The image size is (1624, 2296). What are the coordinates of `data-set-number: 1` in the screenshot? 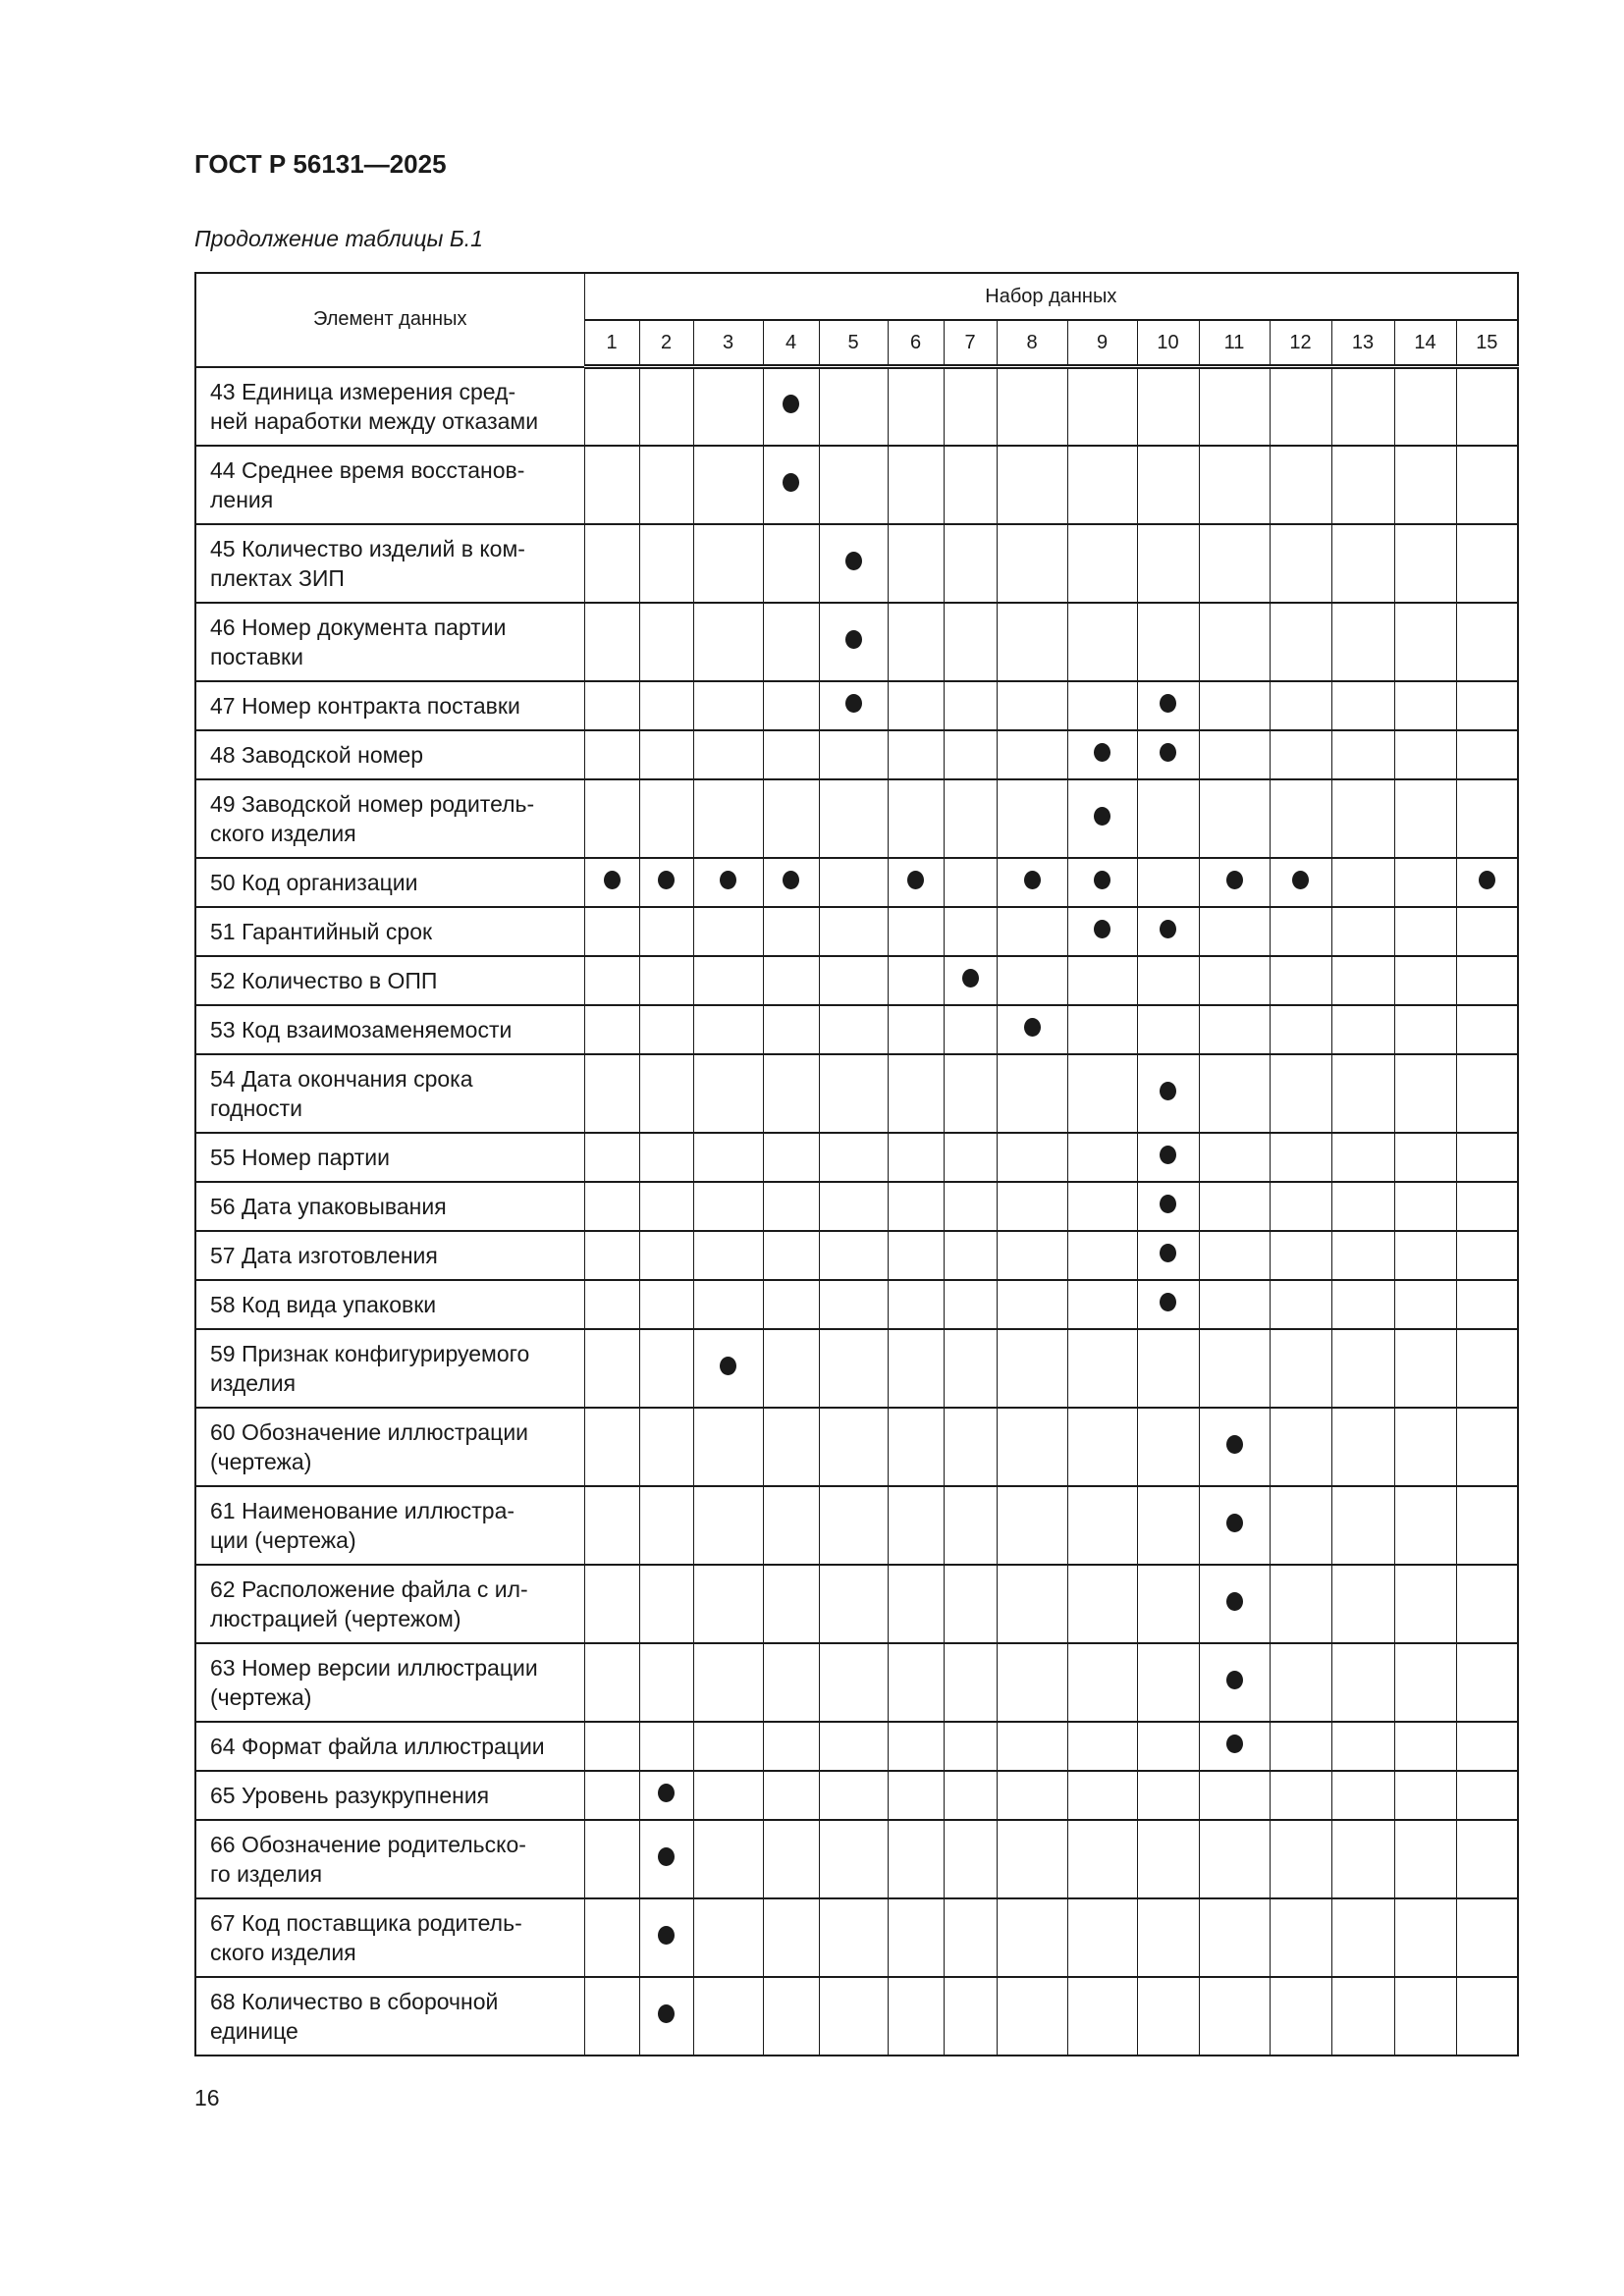 It's located at (611, 344).